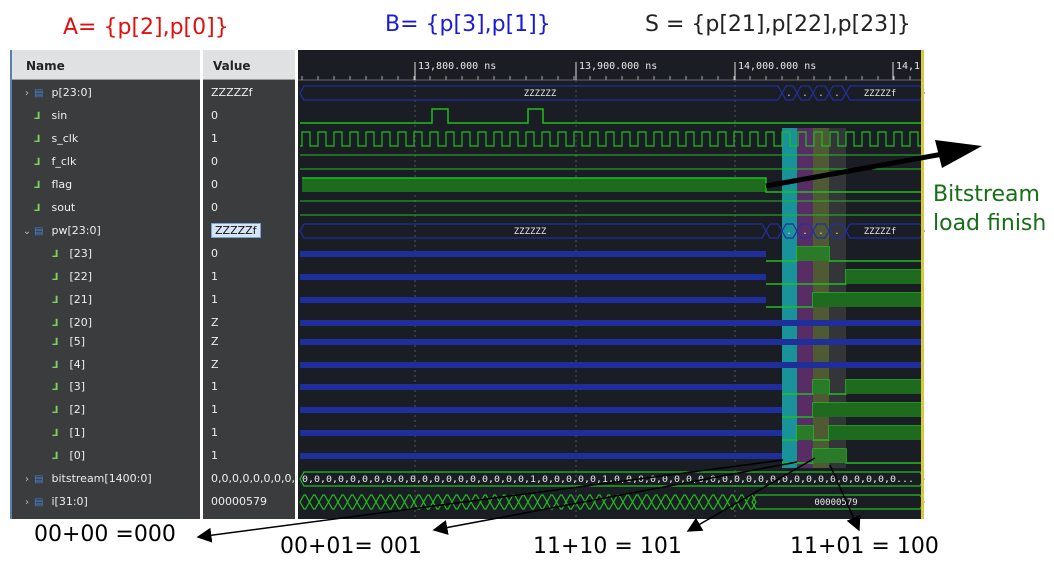 The height and width of the screenshot is (577, 1054). What do you see at coordinates (68, 433) in the screenshot?
I see `signal-row-1: ⅃ [1]` at bounding box center [68, 433].